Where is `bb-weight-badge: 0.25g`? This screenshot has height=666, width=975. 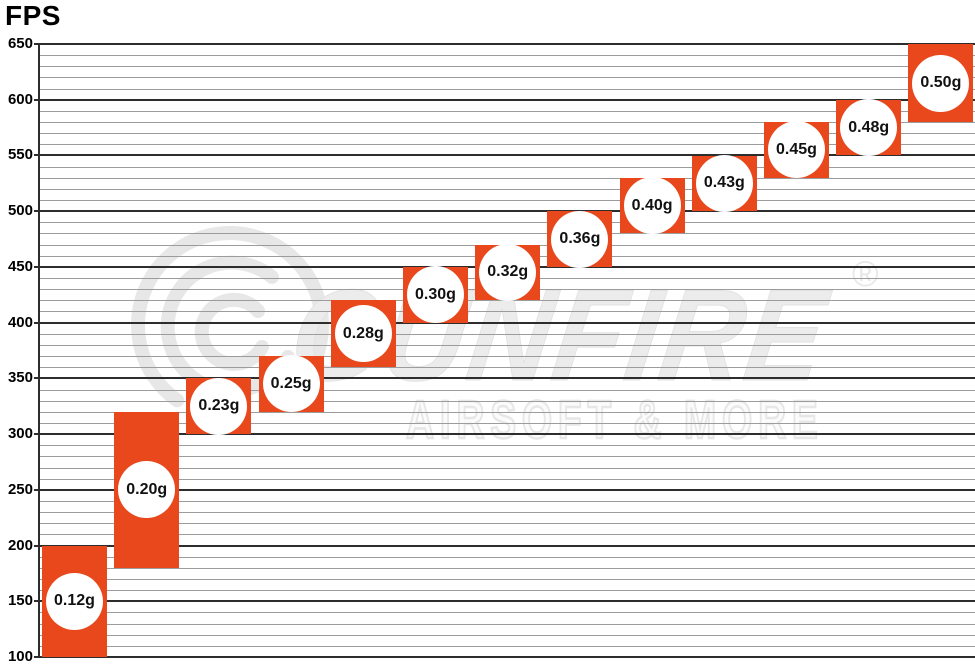
bb-weight-badge: 0.25g is located at coordinates (291, 384).